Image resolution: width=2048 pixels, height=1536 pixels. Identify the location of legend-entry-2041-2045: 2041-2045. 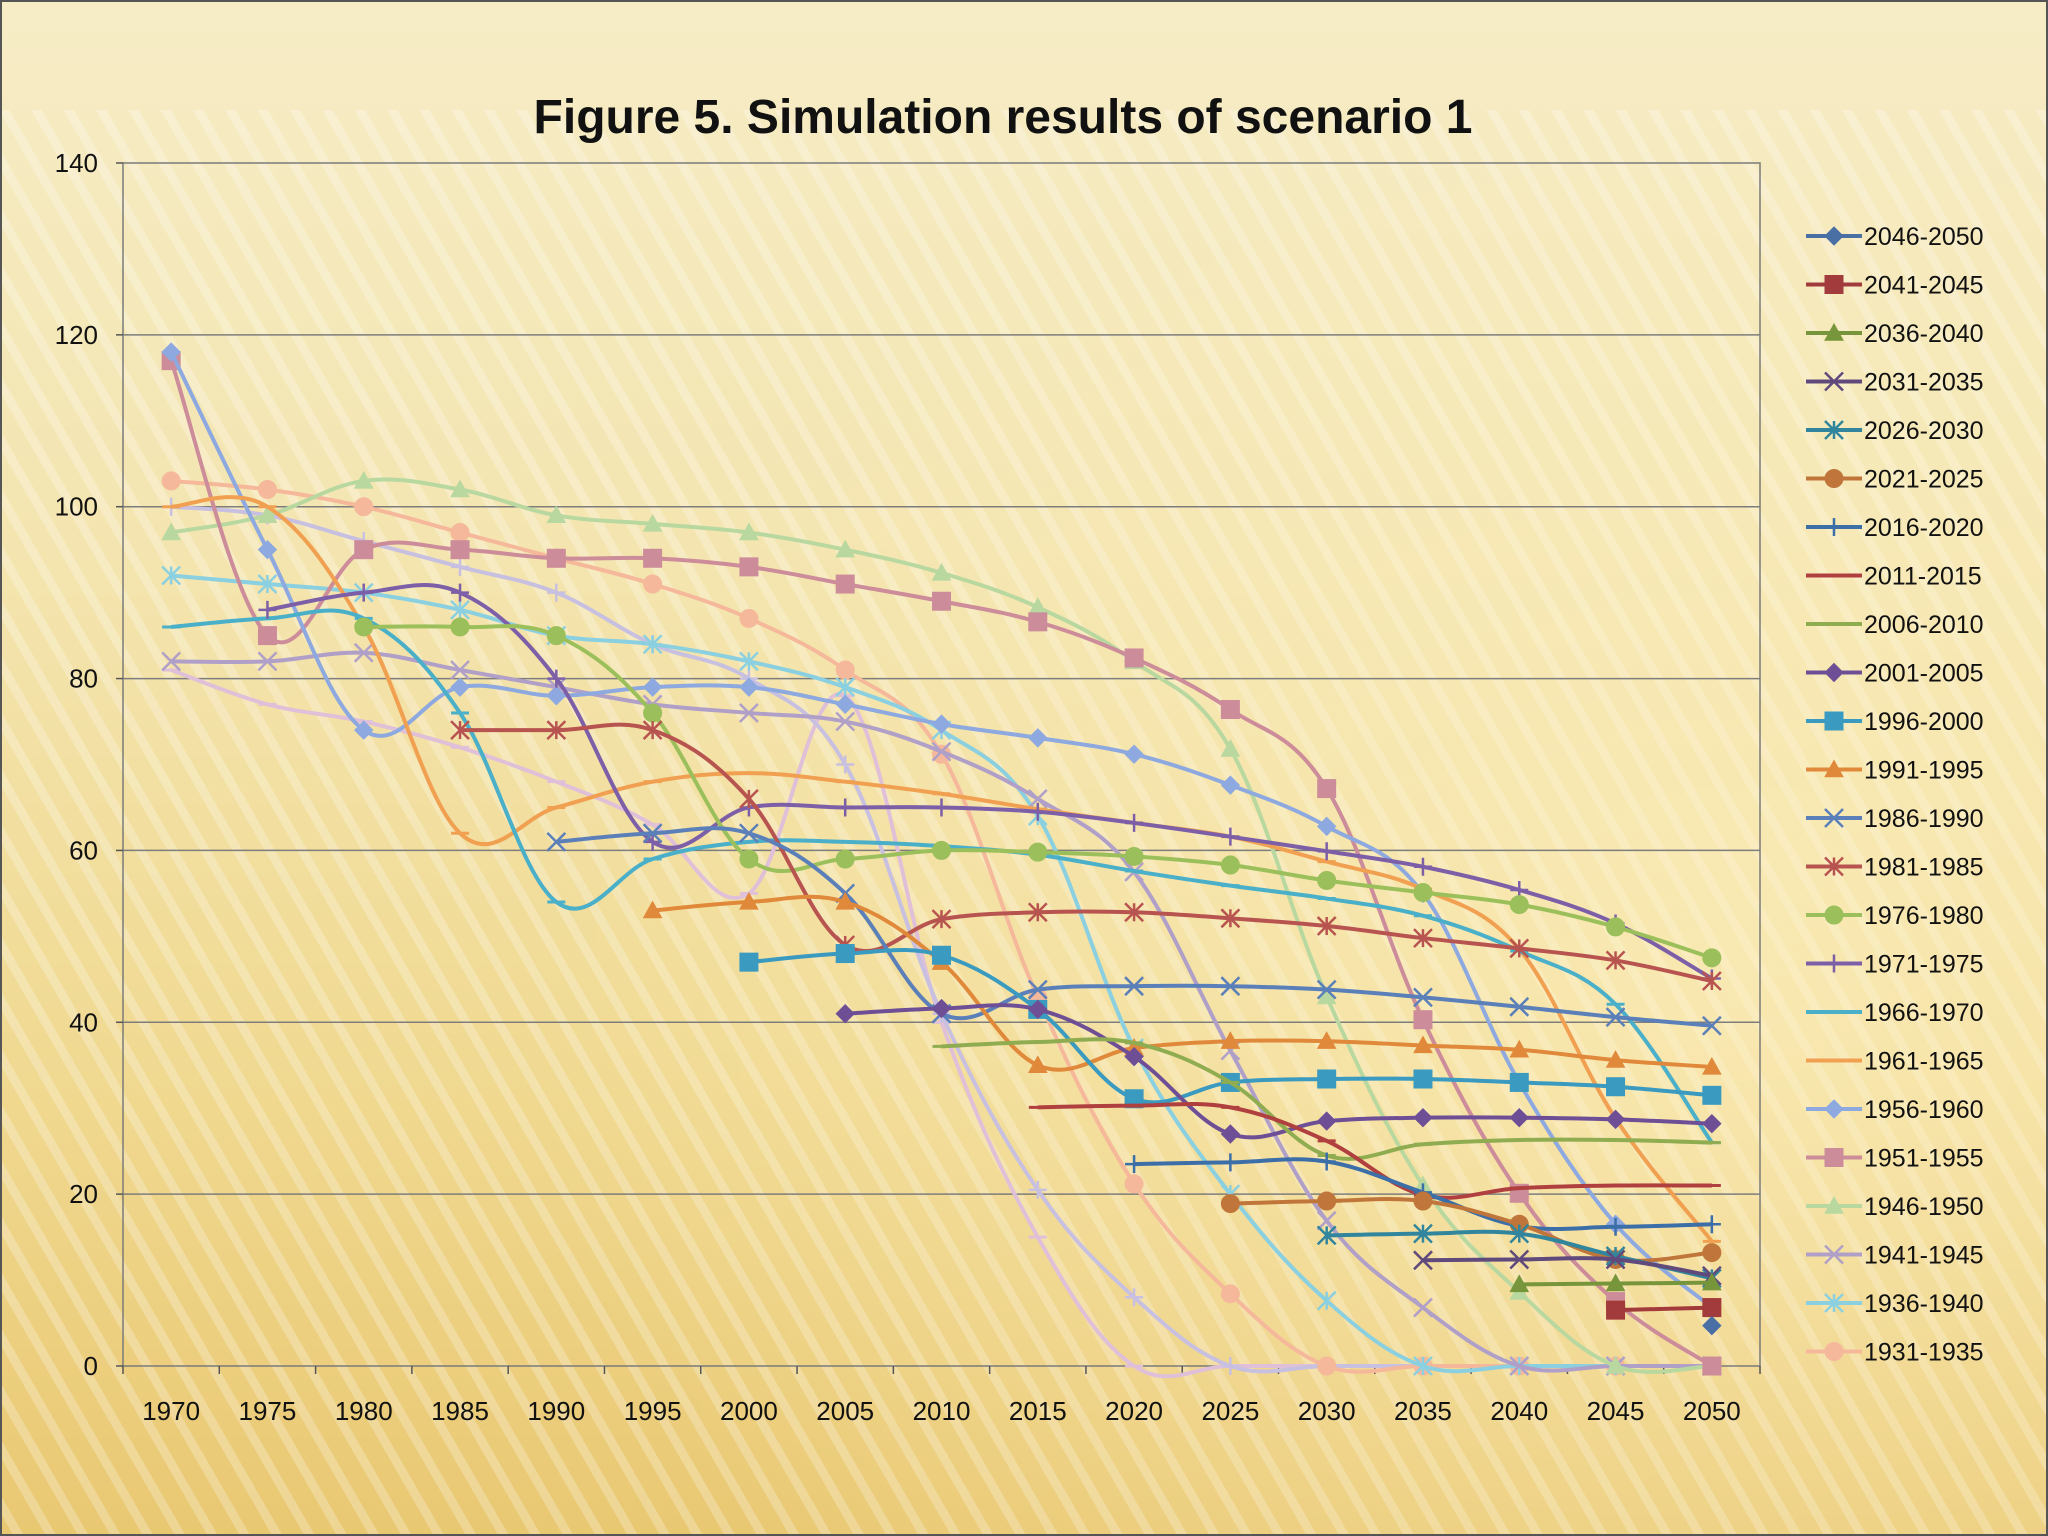
(1895, 286).